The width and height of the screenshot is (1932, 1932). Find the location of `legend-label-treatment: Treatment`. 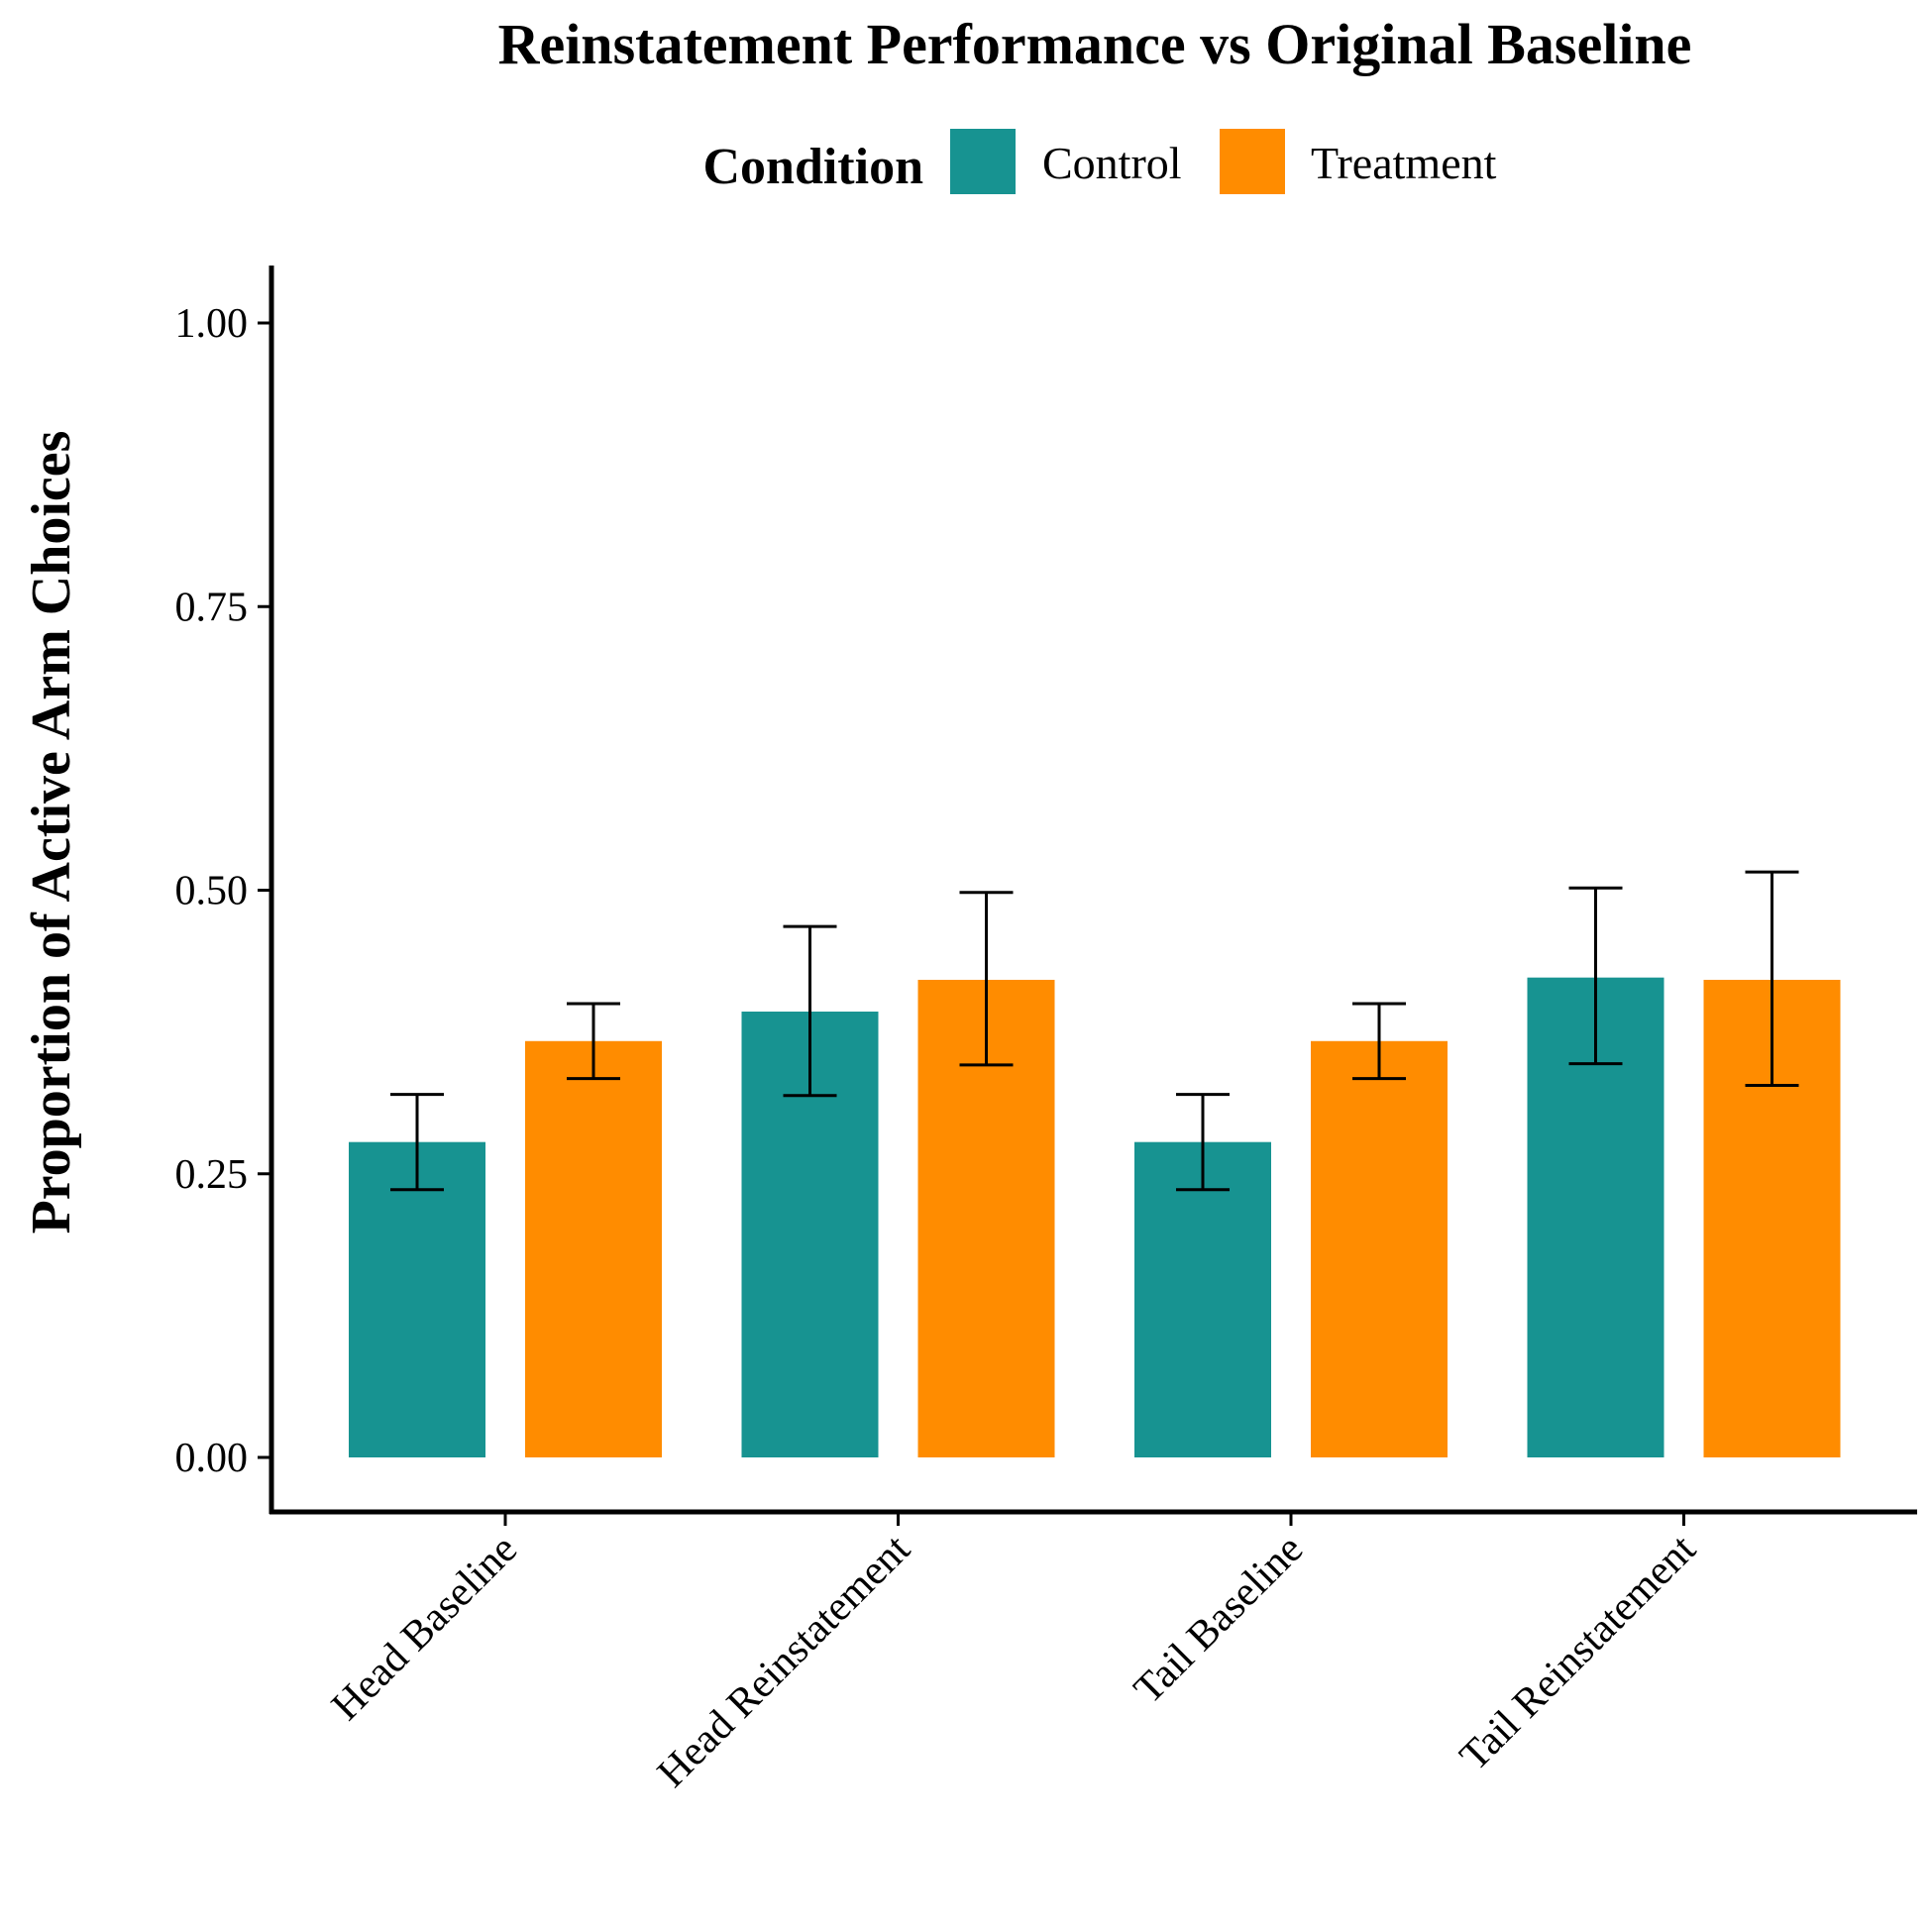

legend-label-treatment: Treatment is located at coordinates (1404, 163).